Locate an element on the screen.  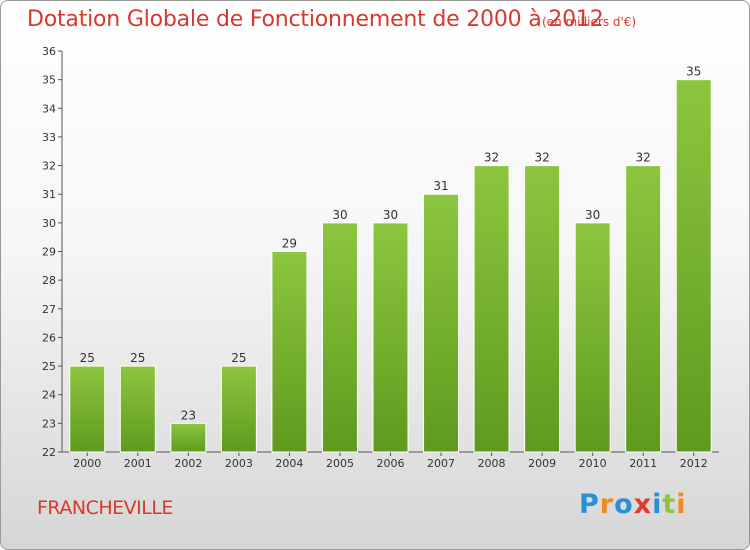
value-label-2007: 31 is located at coordinates (440, 186).